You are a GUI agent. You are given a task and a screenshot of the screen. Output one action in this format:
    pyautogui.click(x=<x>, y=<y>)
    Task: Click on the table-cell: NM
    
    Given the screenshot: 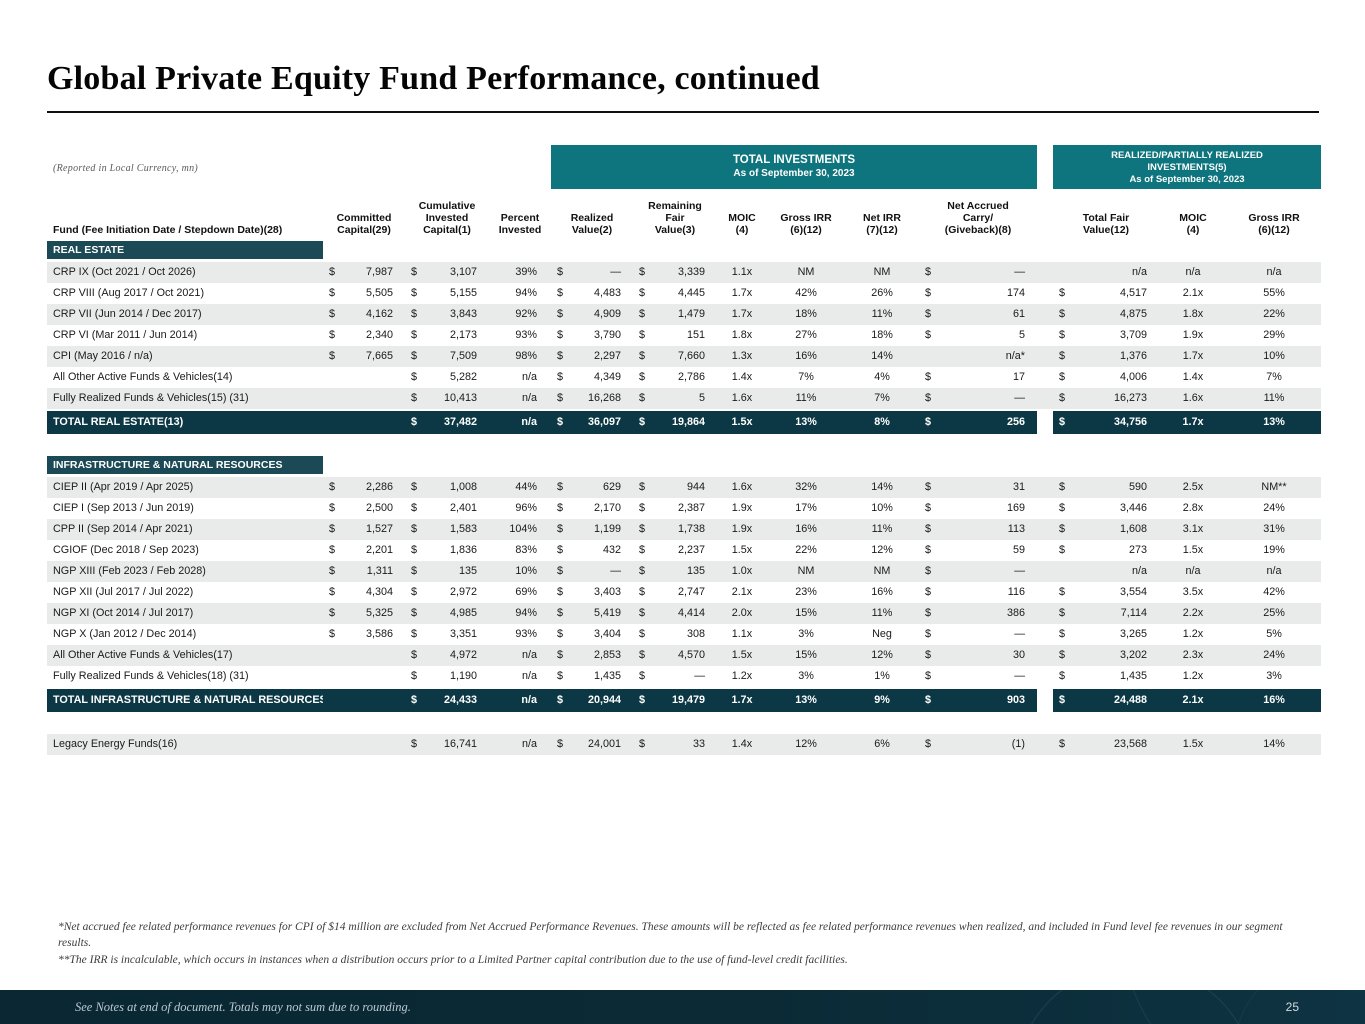 What is the action you would take?
    pyautogui.click(x=806, y=571)
    